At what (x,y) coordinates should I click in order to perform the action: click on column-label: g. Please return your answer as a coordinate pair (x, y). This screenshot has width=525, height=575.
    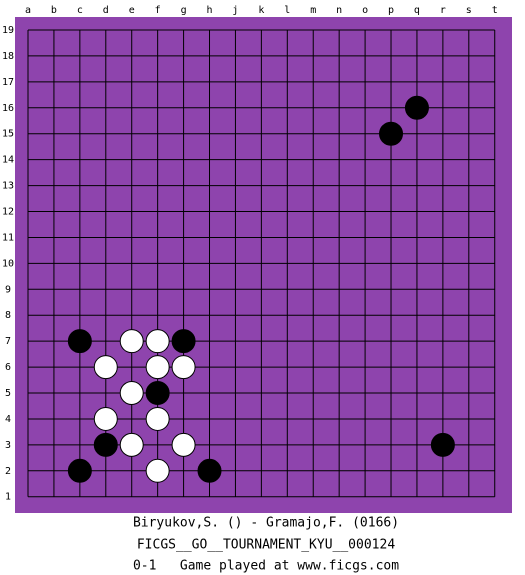
    Looking at the image, I should click on (184, 10).